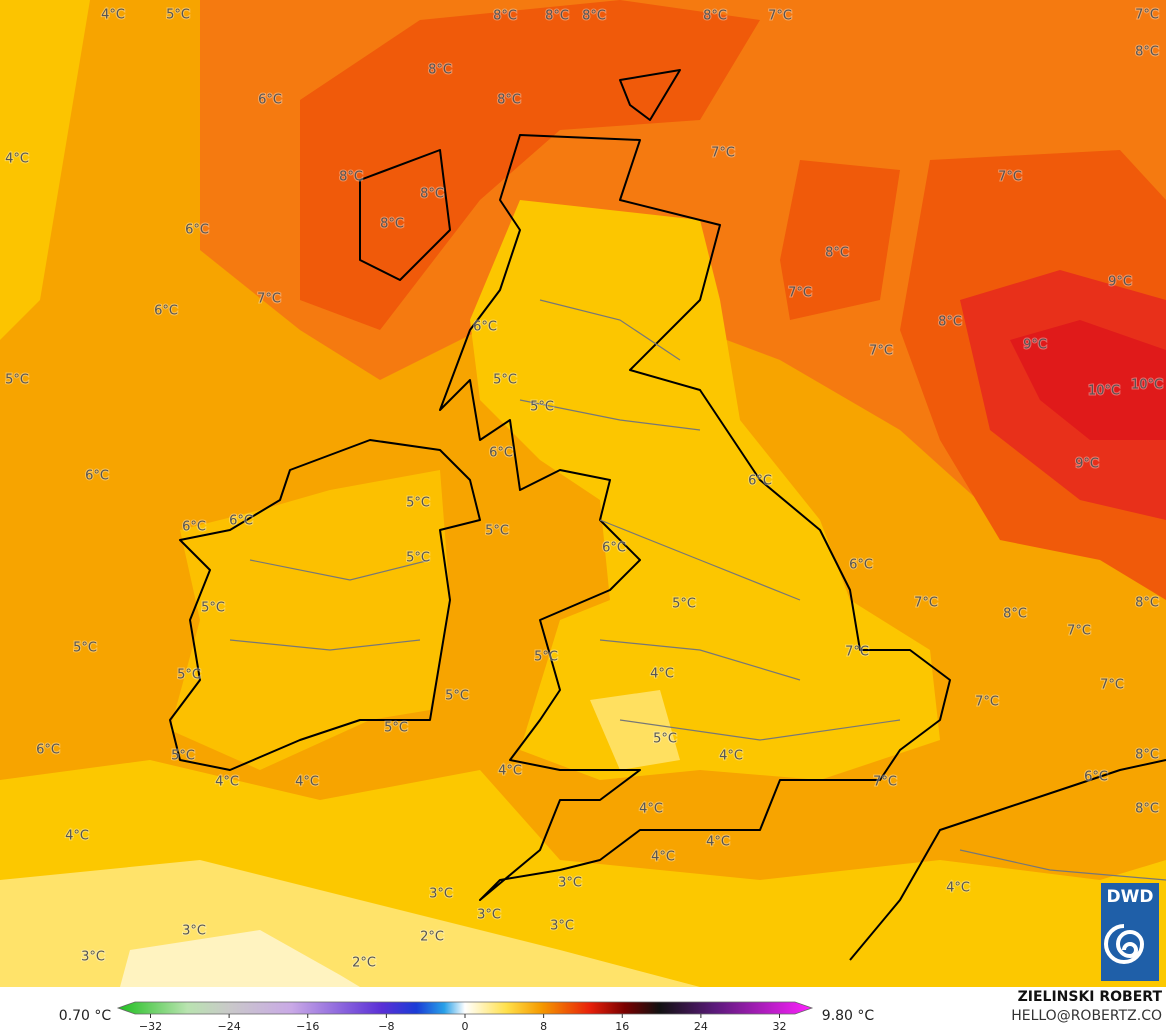 This screenshot has width=1166, height=1035. I want to click on colorbar: 0.70 °C 9.80 °C −32 −24 −16 −8 0 8 16 24 32, so click(467, 1017).